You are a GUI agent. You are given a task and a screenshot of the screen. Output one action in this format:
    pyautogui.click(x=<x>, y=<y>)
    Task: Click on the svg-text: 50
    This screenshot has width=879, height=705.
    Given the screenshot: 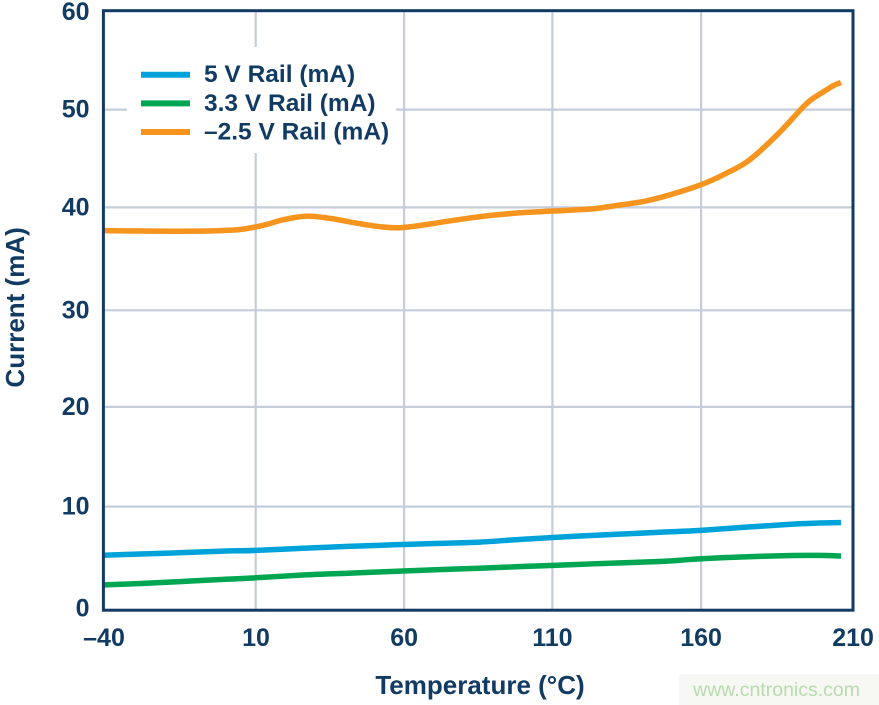 What is the action you would take?
    pyautogui.click(x=76, y=110)
    